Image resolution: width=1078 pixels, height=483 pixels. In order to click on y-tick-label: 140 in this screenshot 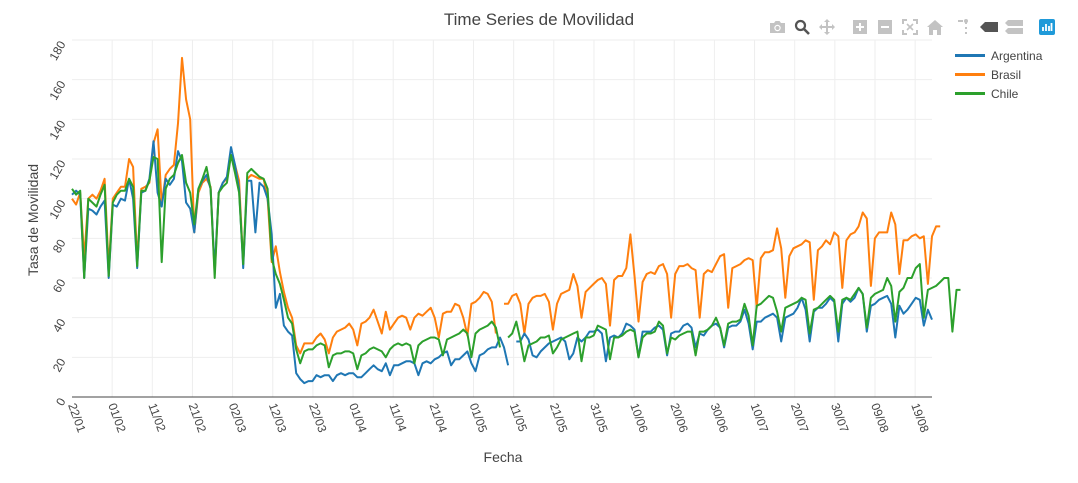, I will do `click(57, 130)`.